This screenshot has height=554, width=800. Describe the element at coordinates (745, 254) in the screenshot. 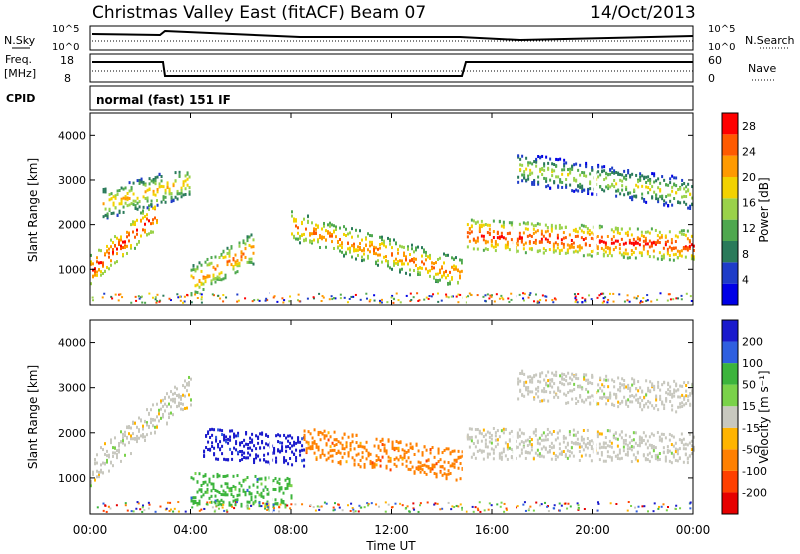

I see `power-colorbar-tick: 8` at that location.